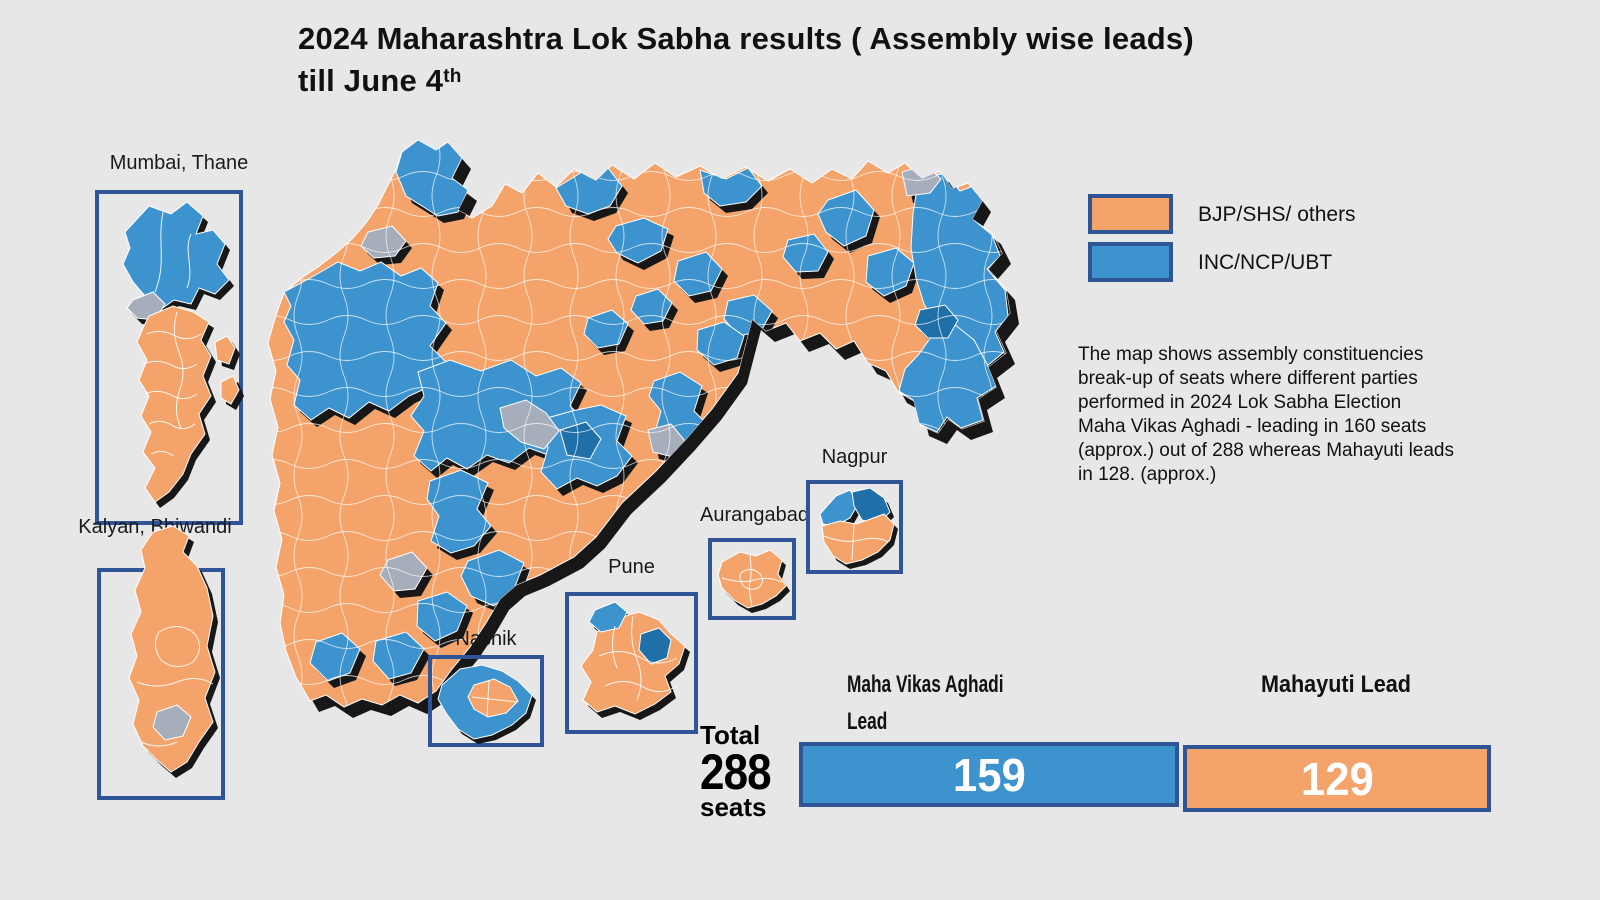 This screenshot has height=900, width=1600. I want to click on total-unit: seats, so click(733, 807).